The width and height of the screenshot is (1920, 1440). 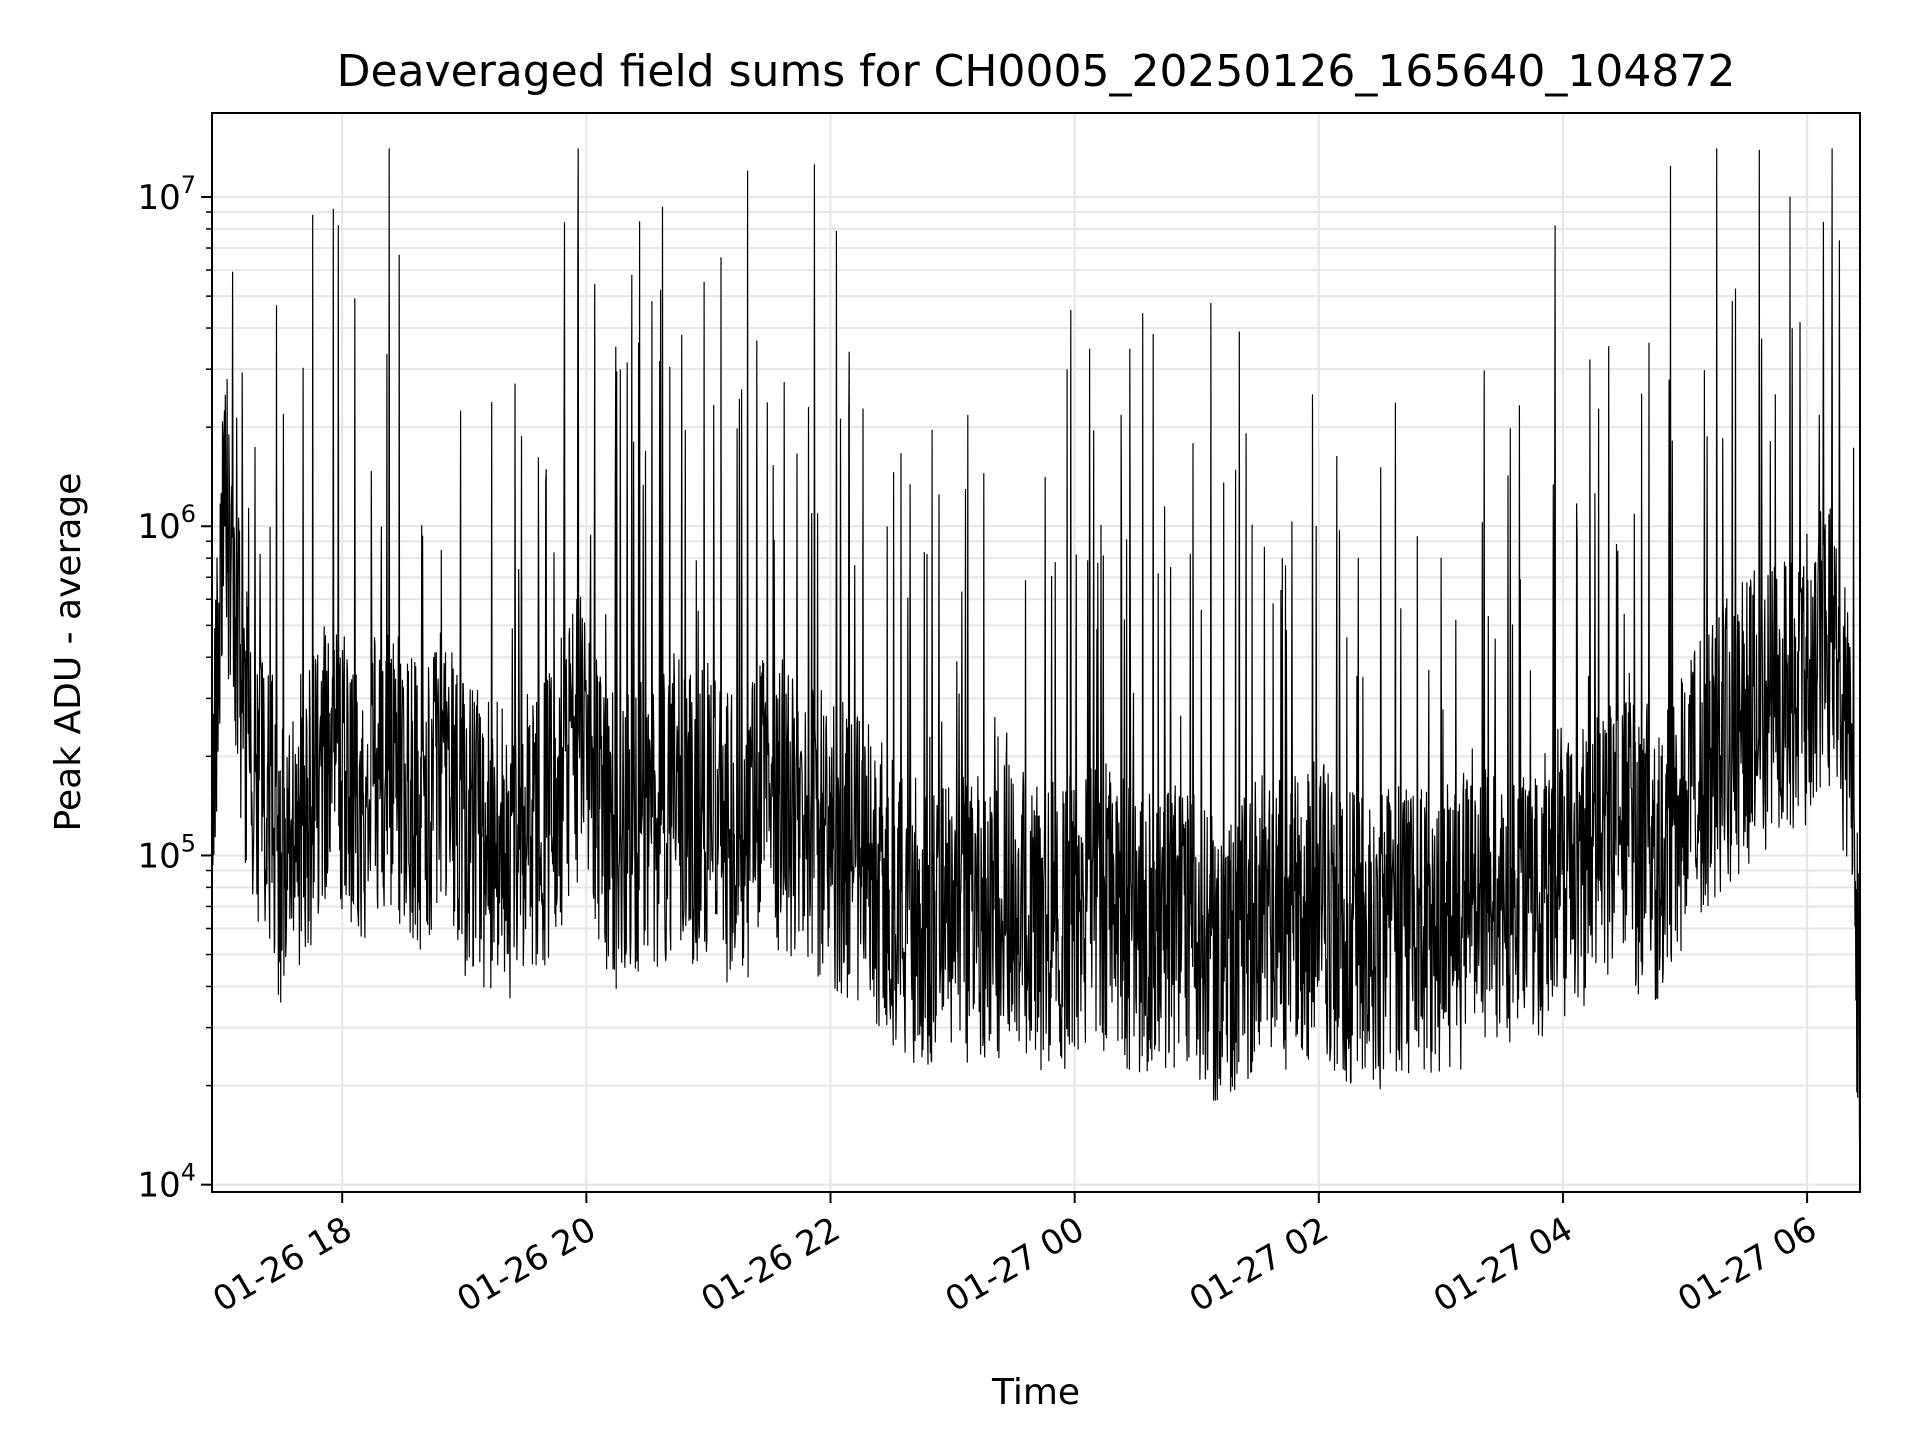 I want to click on y-axis-label: Peak ADU - average, so click(x=68, y=652).